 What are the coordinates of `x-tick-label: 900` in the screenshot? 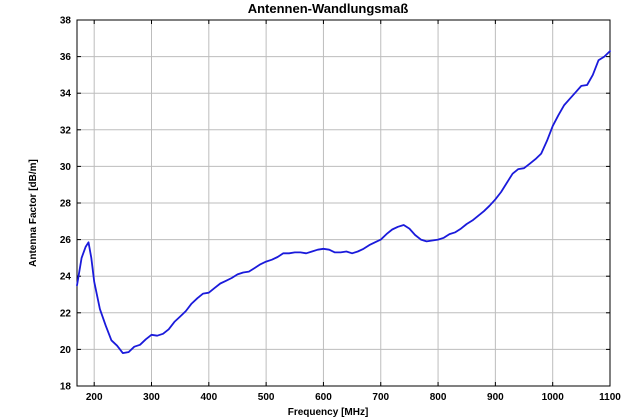 It's located at (495, 397).